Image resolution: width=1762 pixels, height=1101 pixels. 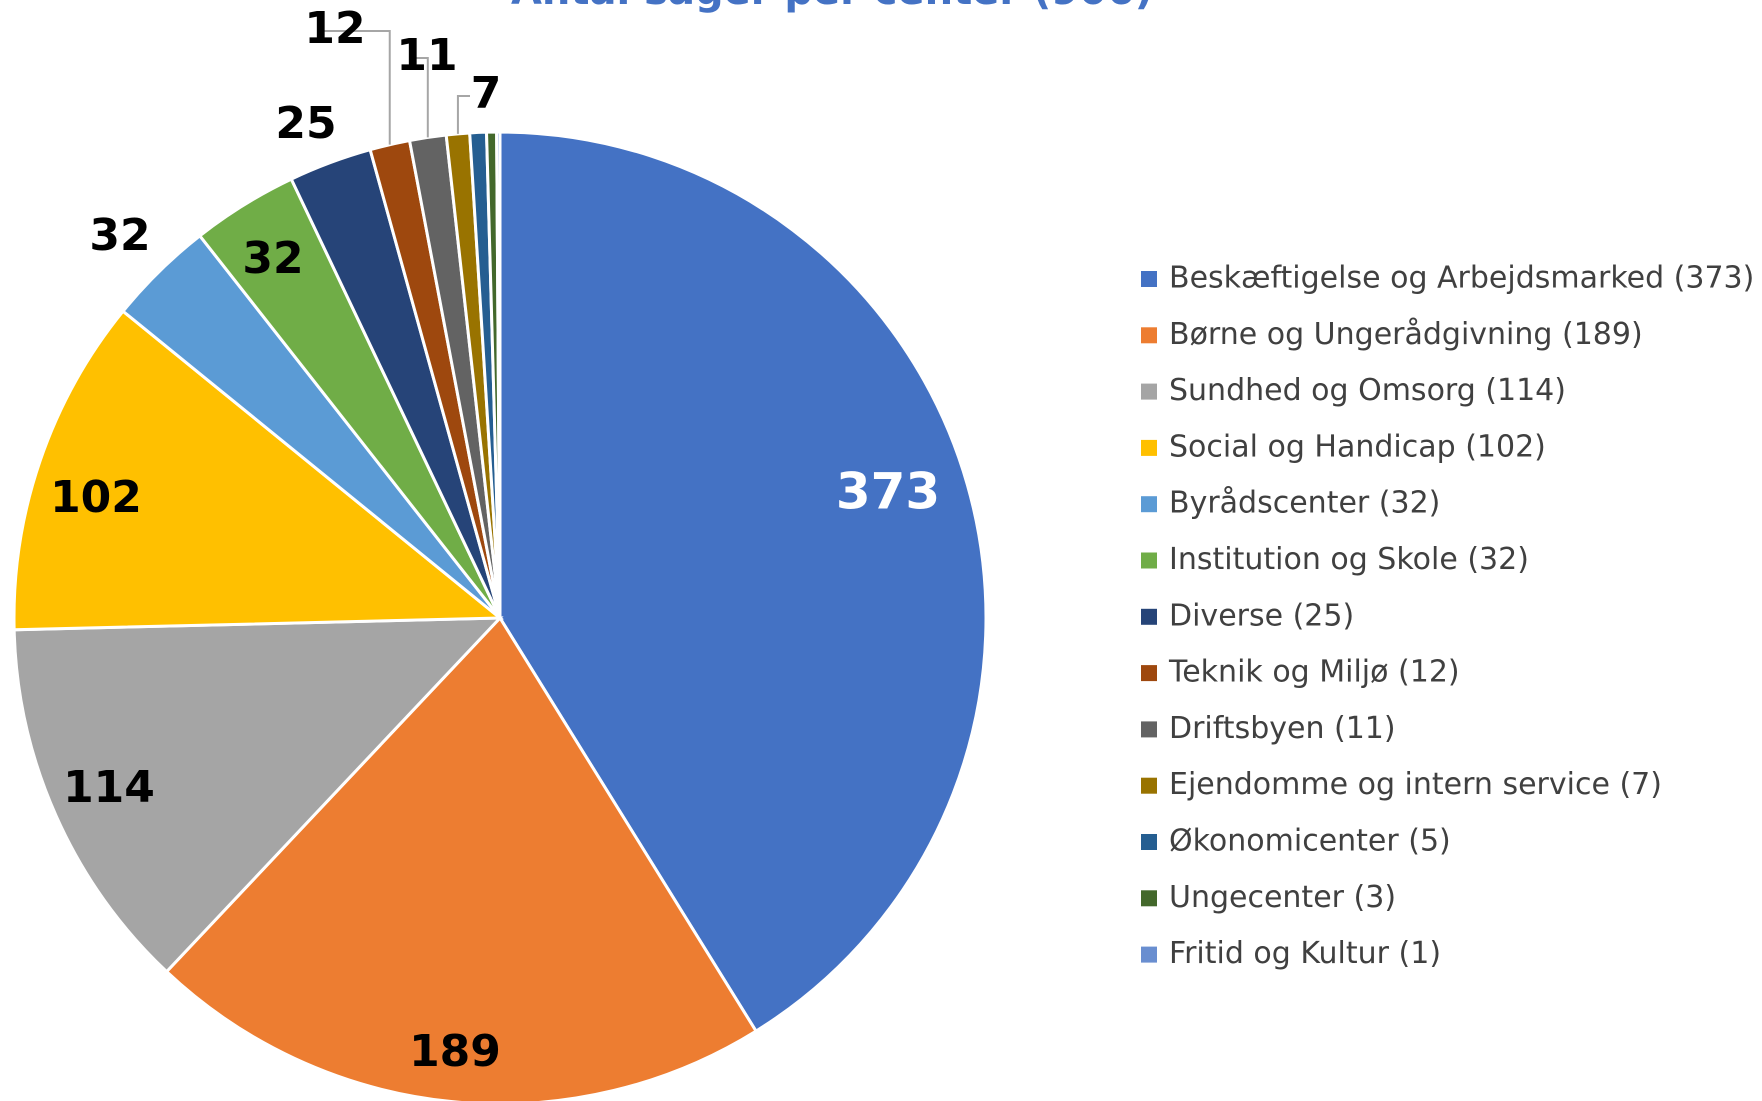 I want to click on data-label: 7, so click(x=486, y=93).